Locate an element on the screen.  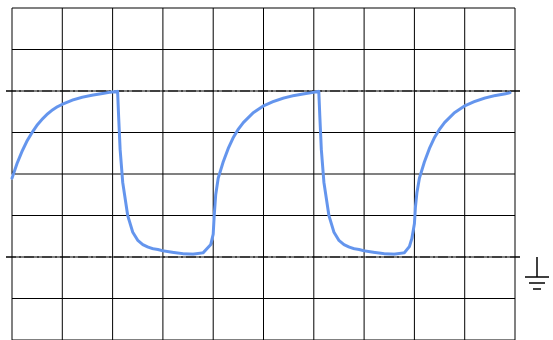
ground-symbol is located at coordinates (537, 273).